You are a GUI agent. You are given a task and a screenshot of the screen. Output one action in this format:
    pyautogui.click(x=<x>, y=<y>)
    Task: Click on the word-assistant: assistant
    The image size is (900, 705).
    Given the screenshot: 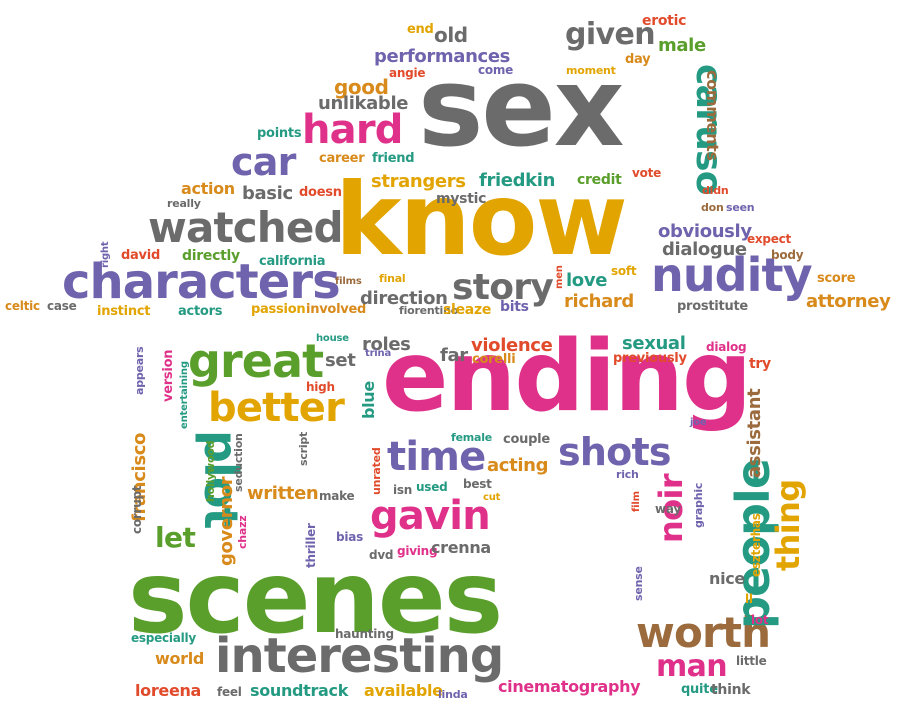 What is the action you would take?
    pyautogui.click(x=754, y=433)
    